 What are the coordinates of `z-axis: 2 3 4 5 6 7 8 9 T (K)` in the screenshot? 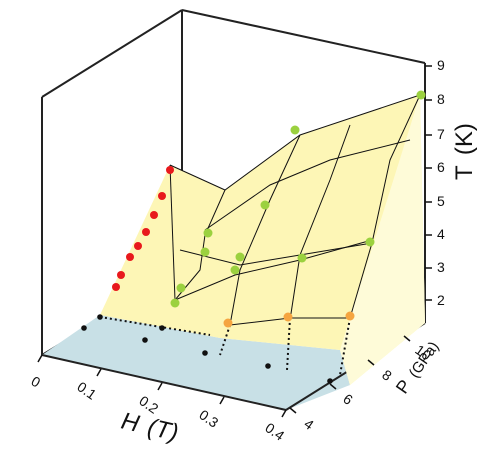 It's located at (451, 182).